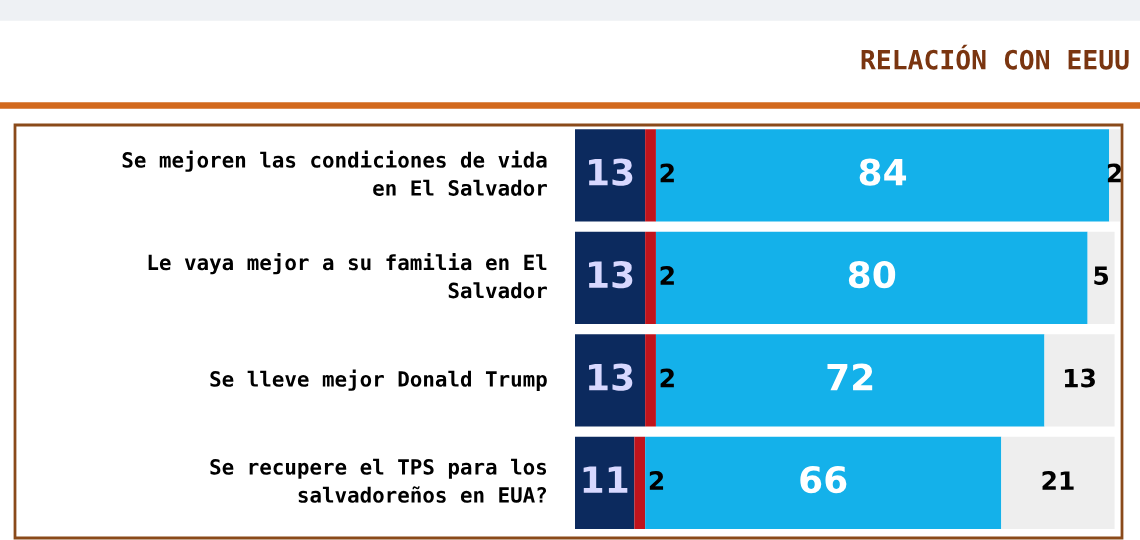 Image resolution: width=1140 pixels, height=540 pixels. Describe the element at coordinates (850, 377) in the screenshot. I see `data-label: 72` at that location.